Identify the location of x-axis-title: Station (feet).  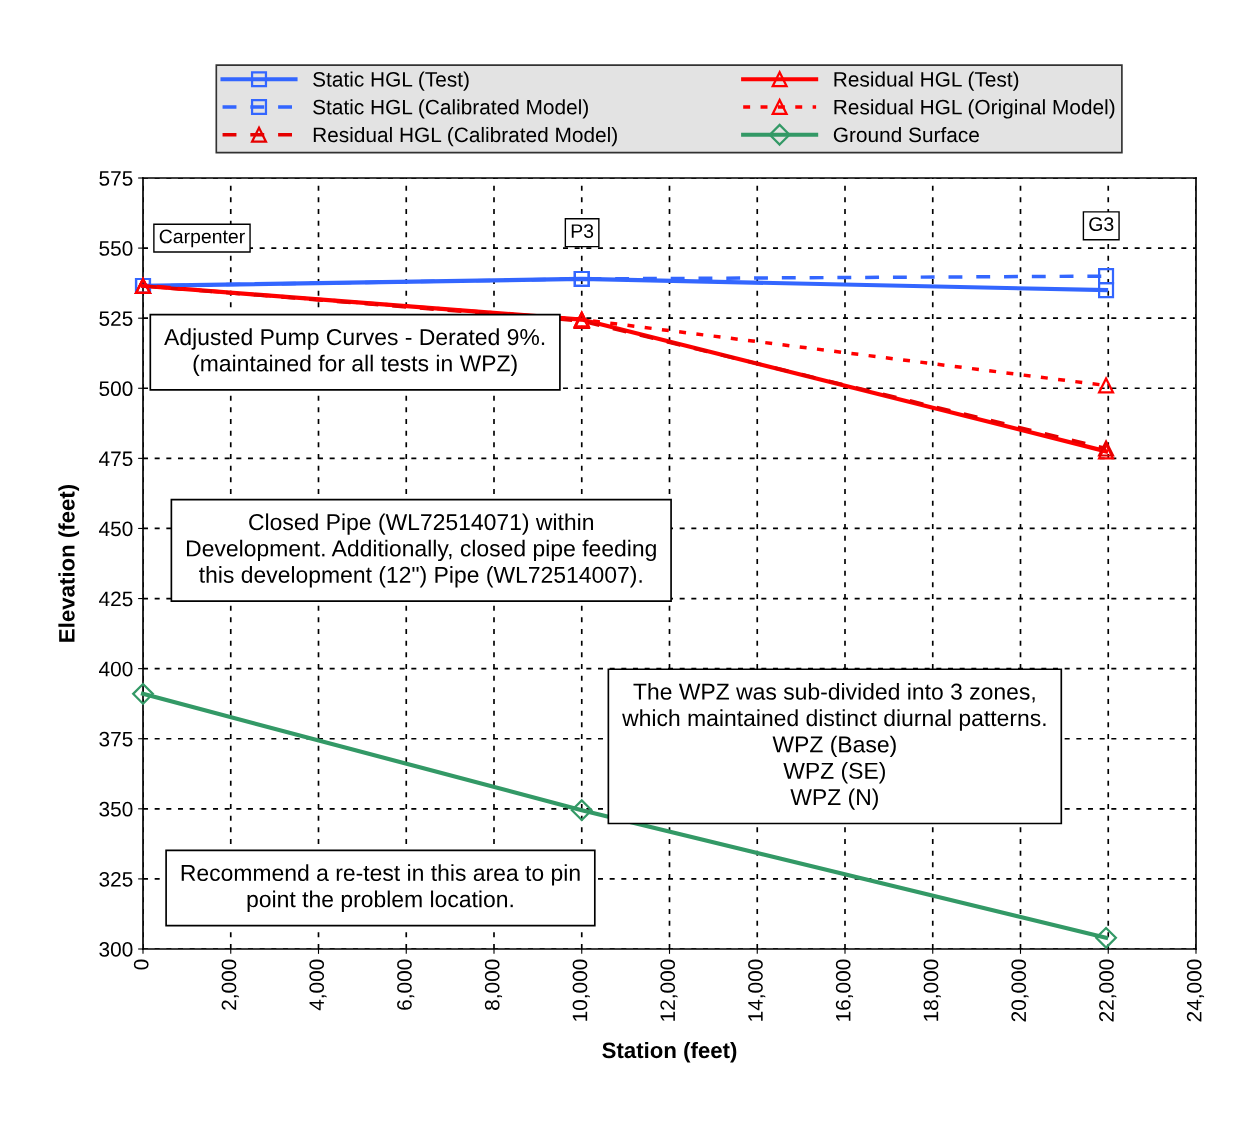
(669, 1052).